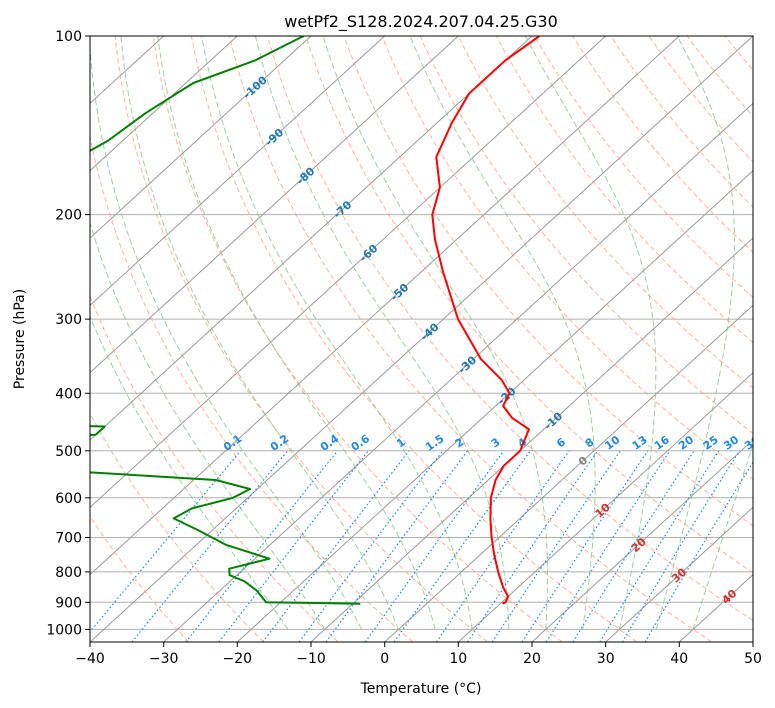 This screenshot has height=708, width=775. What do you see at coordinates (421, 22) in the screenshot?
I see `chart-title: wetPf2_S128.2024.207.04.25.G30` at bounding box center [421, 22].